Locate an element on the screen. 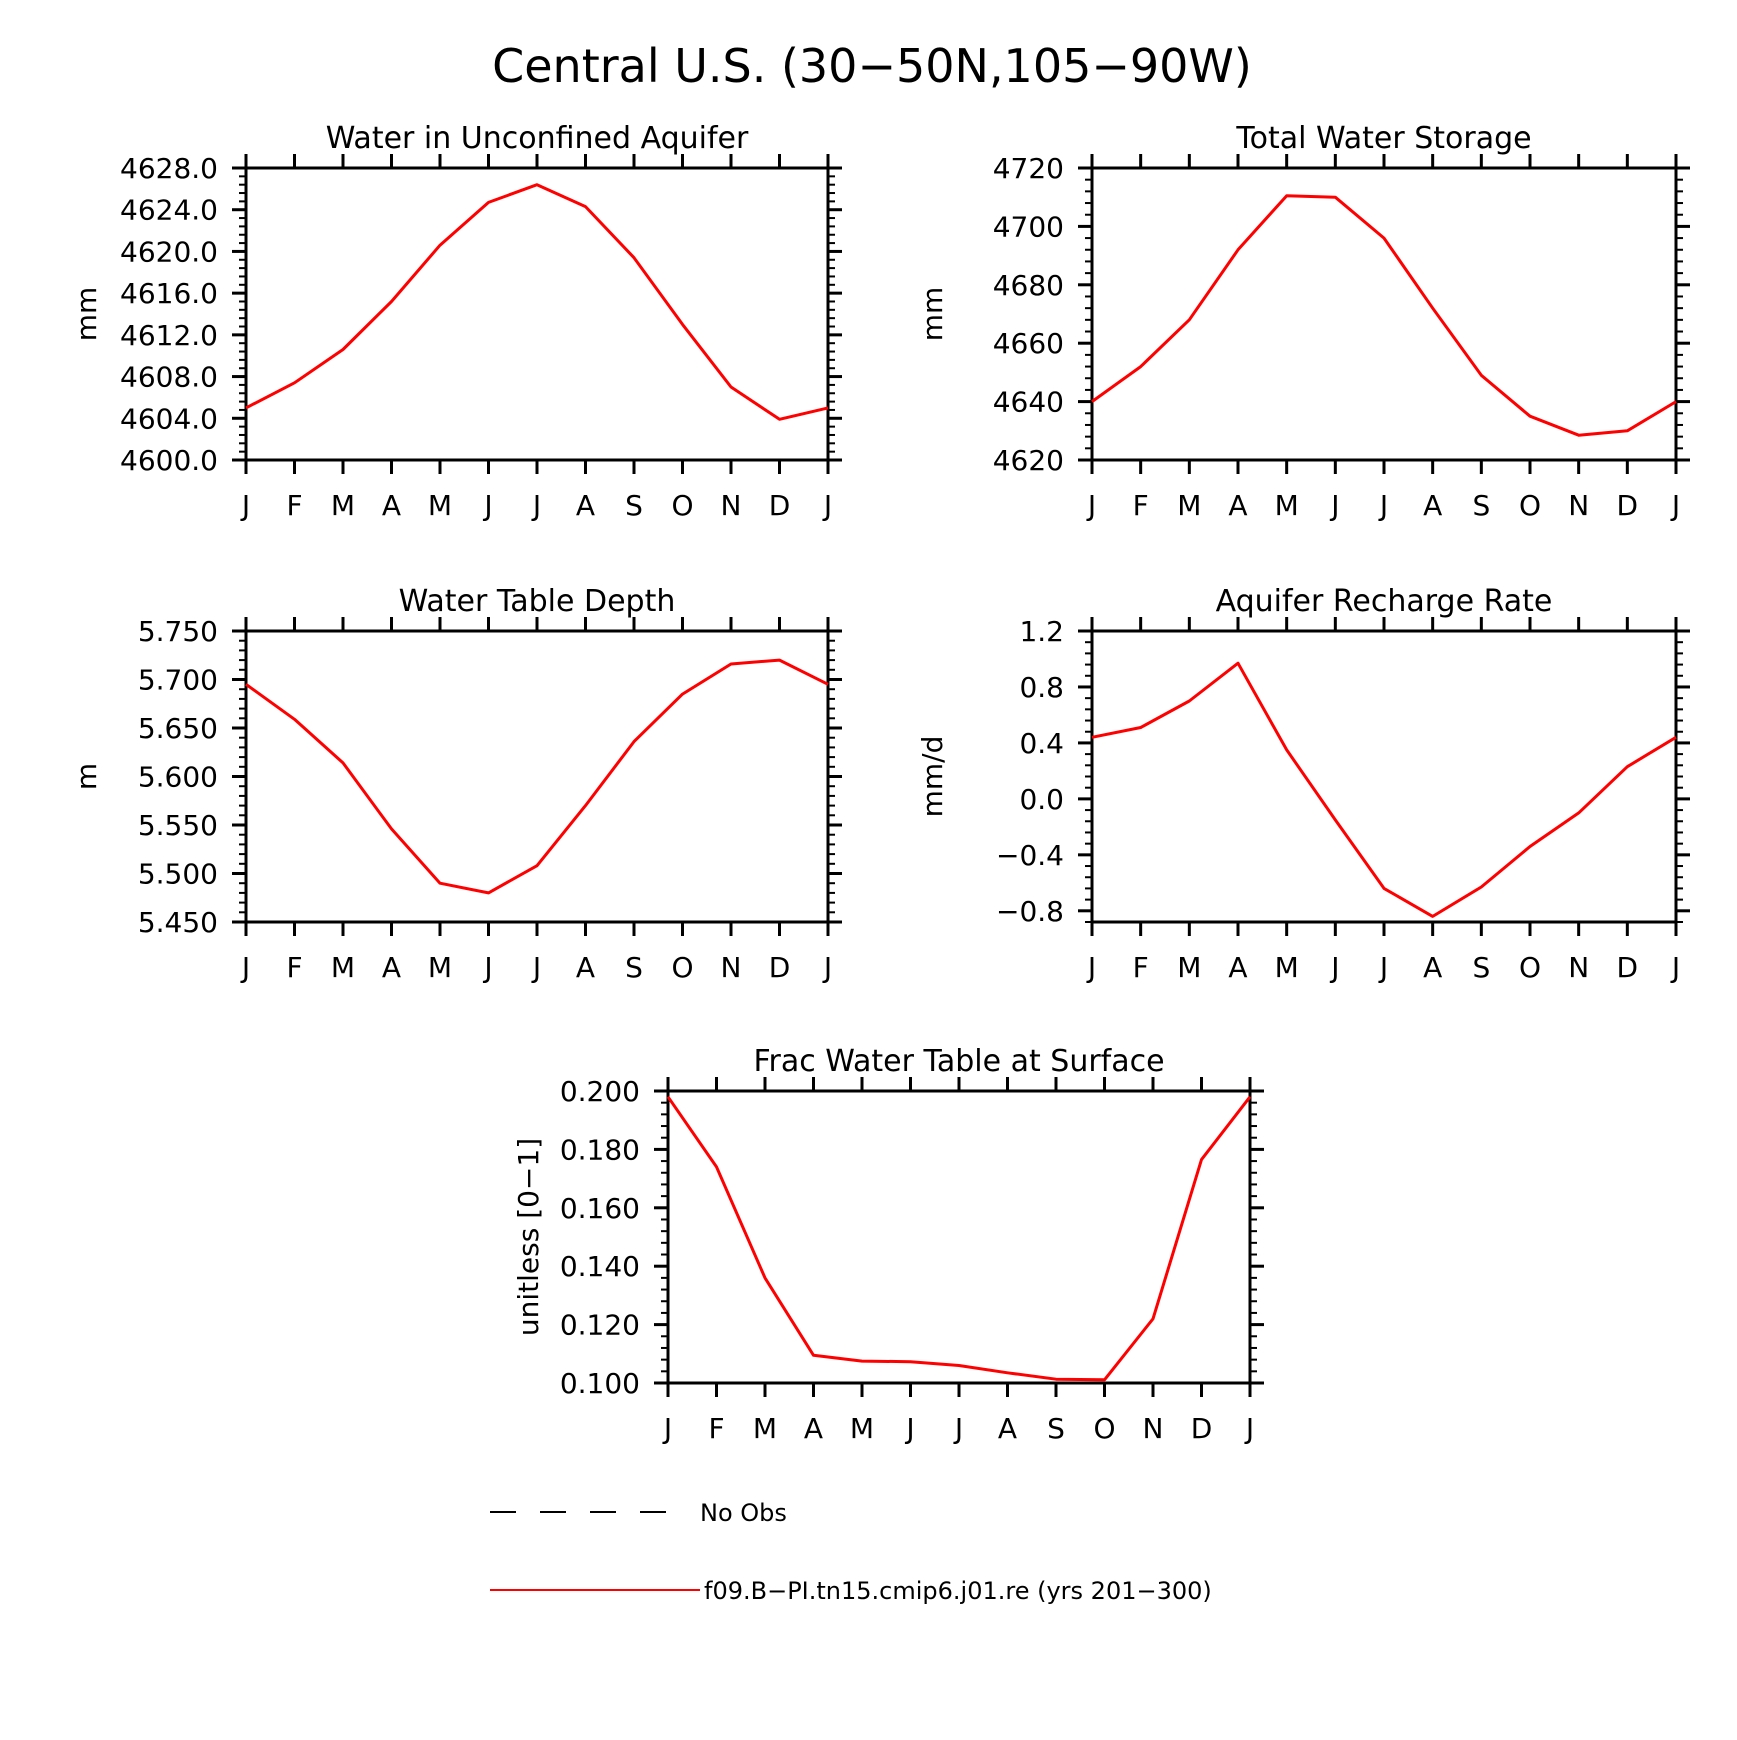 This screenshot has width=1737, height=1740. y-tick-label: 4720 is located at coordinates (1028, 168).